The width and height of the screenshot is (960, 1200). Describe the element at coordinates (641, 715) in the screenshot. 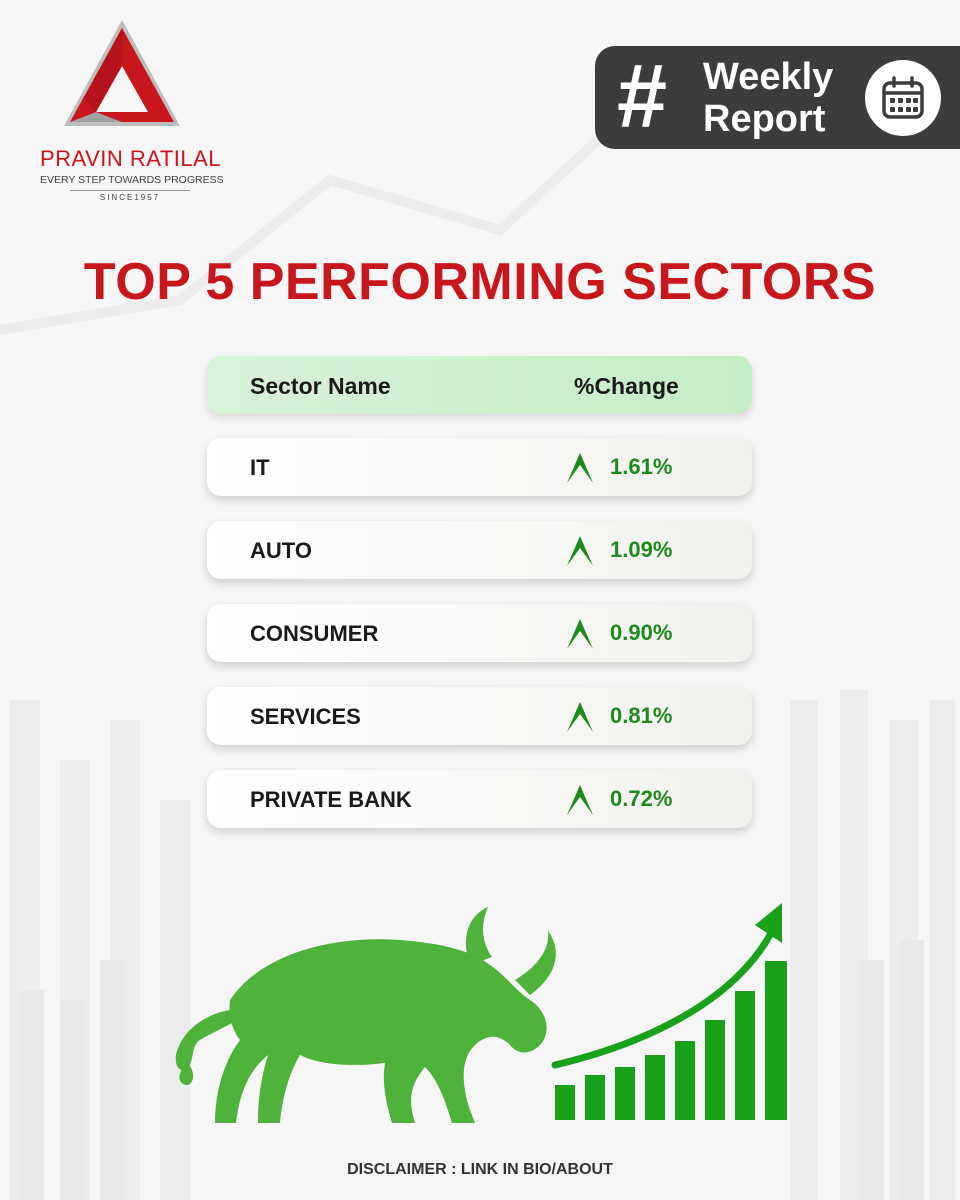

I see `sector-change: 0.81%` at that location.